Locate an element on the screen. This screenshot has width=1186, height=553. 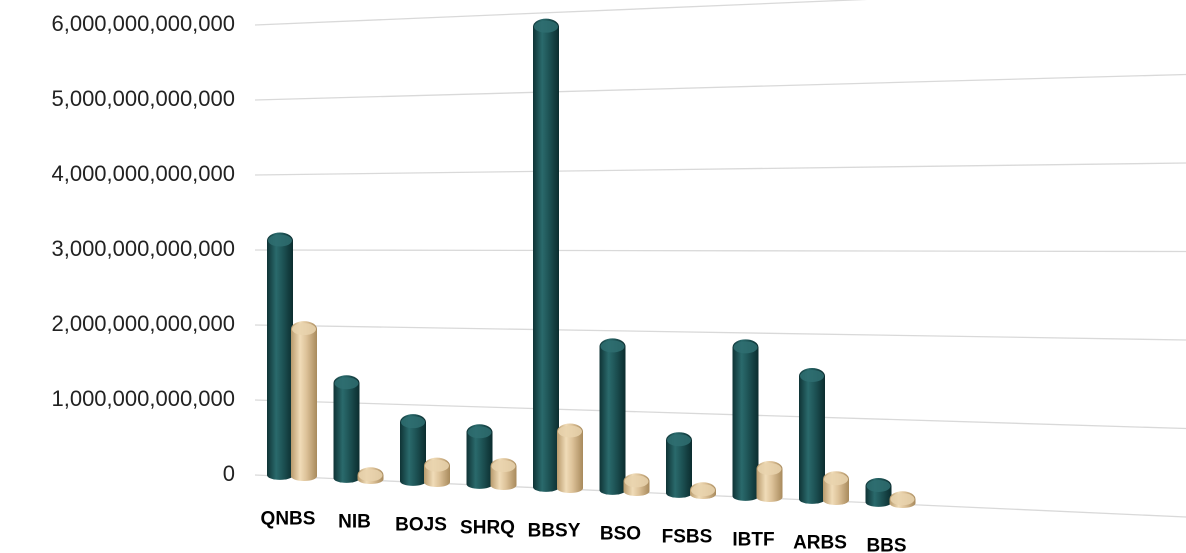
x-tick-label: SHRQ is located at coordinates (487, 527).